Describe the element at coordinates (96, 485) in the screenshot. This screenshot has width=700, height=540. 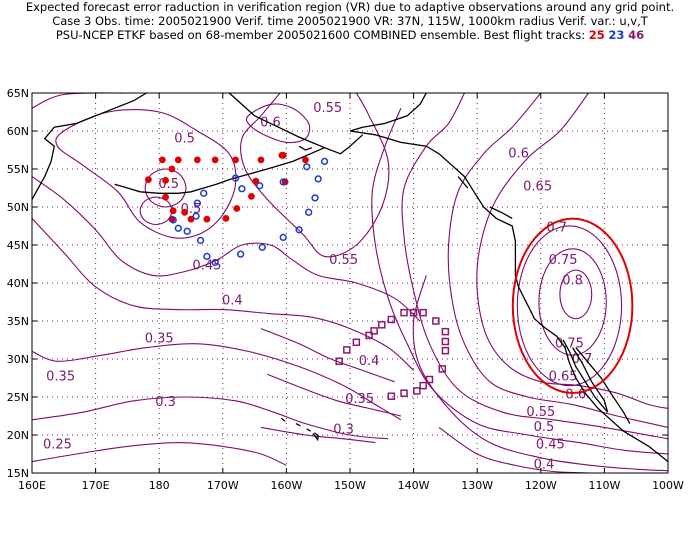
I see `lon-tick-label: 170E` at that location.